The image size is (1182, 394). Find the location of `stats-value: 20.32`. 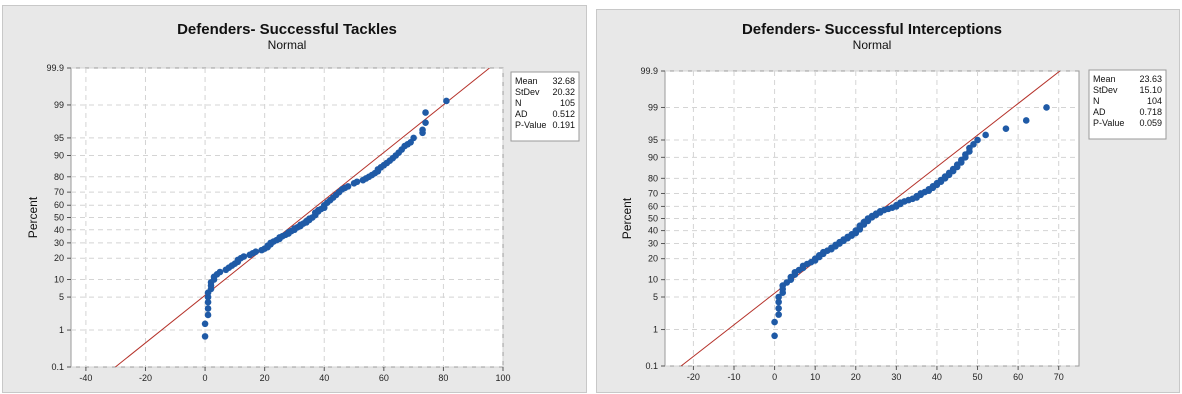

stats-value: 20.32 is located at coordinates (563, 92).